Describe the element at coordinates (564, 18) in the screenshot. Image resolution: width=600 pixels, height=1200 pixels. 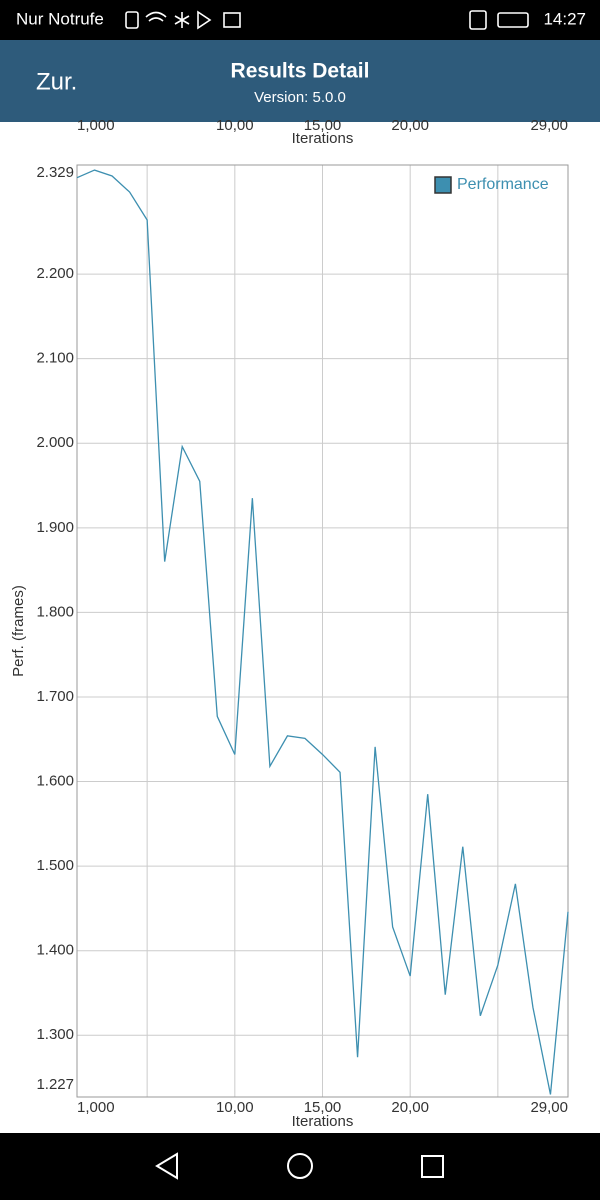
I see `clock: 14:27` at that location.